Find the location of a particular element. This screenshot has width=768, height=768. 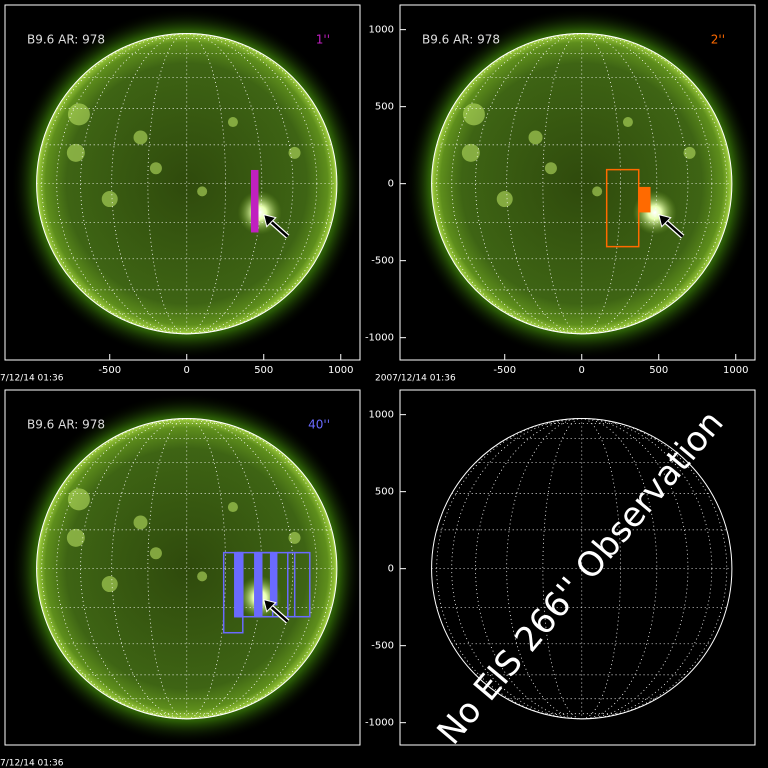

slit-label: 1'' is located at coordinates (323, 40).